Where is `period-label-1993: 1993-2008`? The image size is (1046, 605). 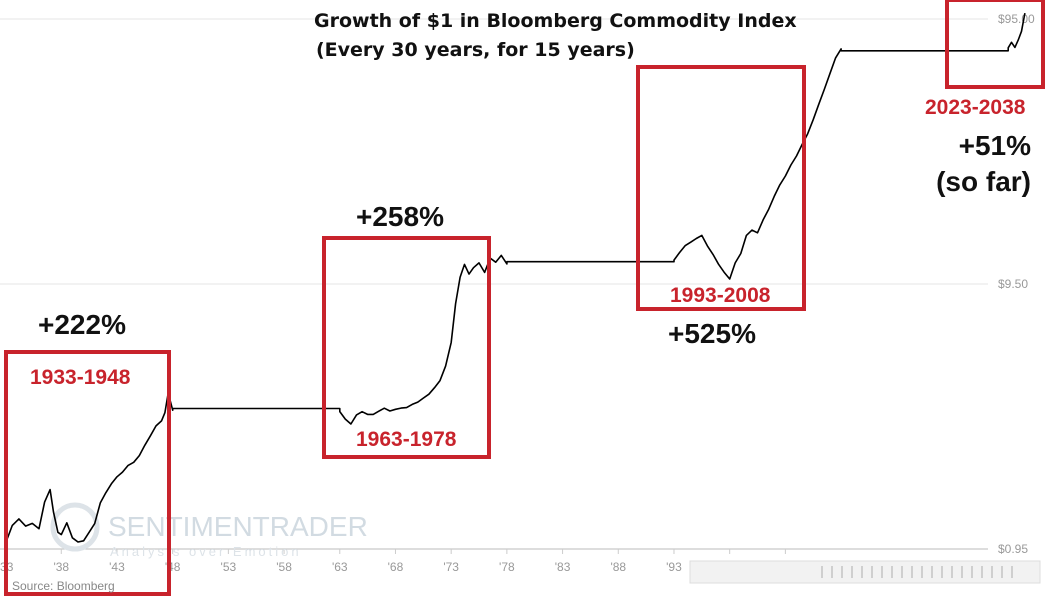
period-label-1993: 1993-2008 is located at coordinates (720, 295).